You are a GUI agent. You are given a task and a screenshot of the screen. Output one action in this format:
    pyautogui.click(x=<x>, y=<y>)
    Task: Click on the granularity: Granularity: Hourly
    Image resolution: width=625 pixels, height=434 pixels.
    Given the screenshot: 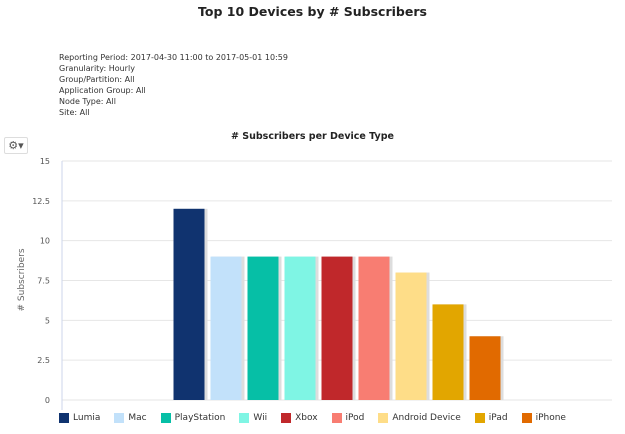 What is the action you would take?
    pyautogui.click(x=97, y=68)
    